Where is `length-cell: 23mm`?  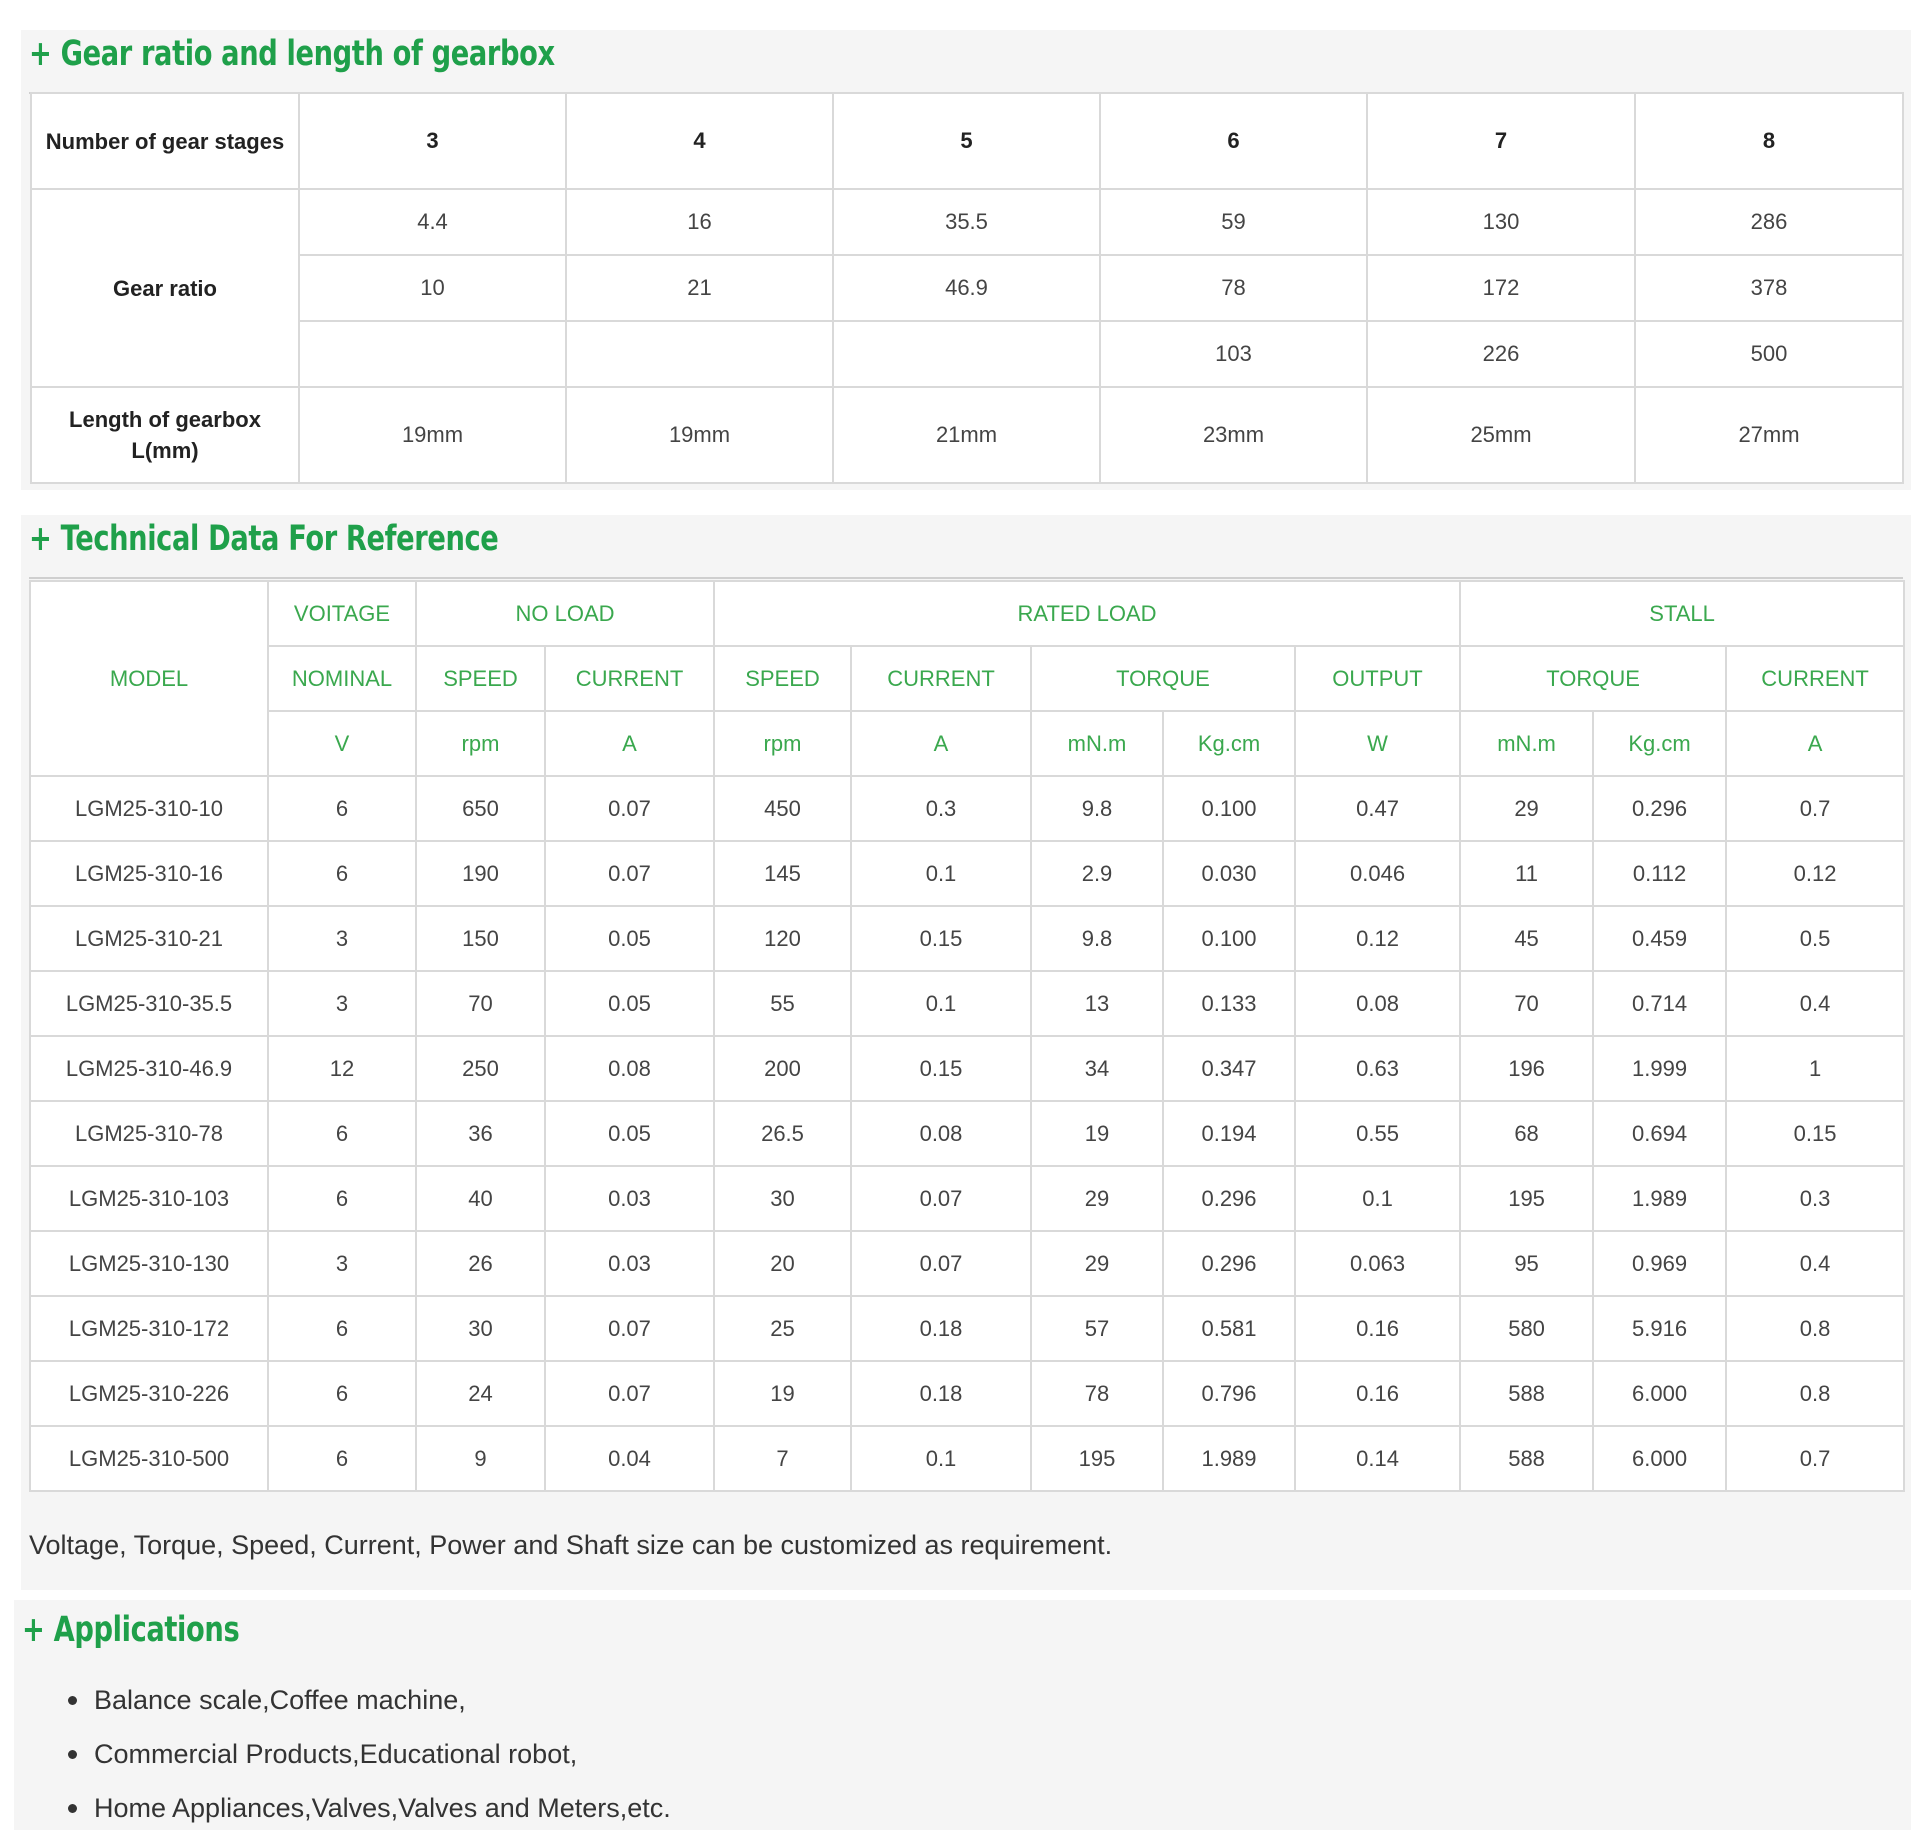
length-cell: 23mm is located at coordinates (1233, 435).